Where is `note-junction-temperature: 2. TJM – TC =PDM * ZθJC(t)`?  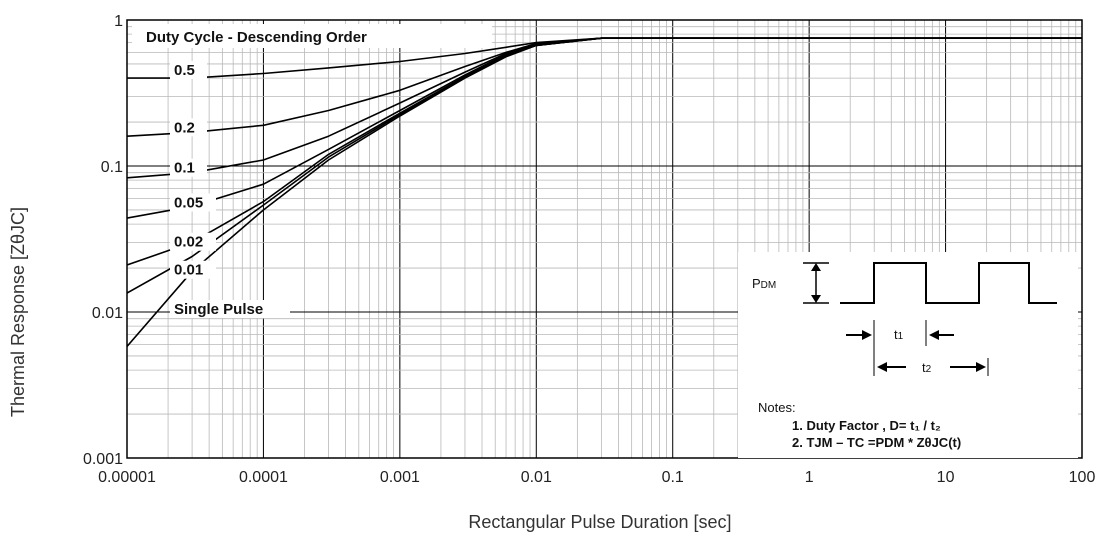 note-junction-temperature: 2. TJM – TC =PDM * ZθJC(t) is located at coordinates (876, 442).